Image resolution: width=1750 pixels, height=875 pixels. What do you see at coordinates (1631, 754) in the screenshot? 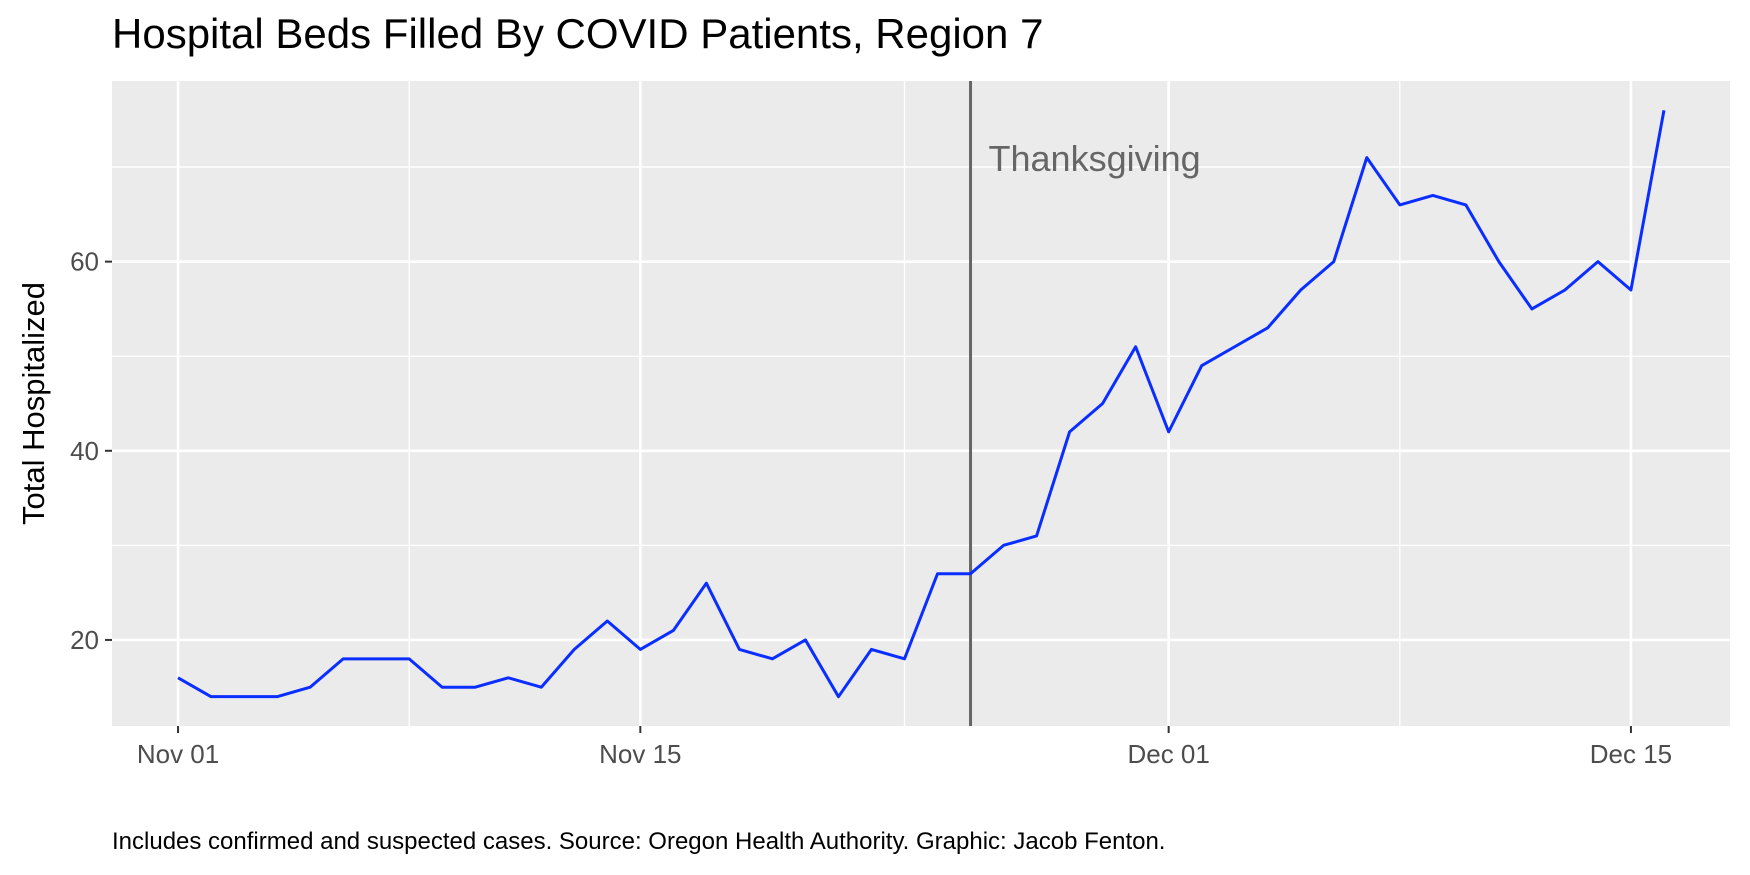
I see `x-tick-label: Dec 15` at bounding box center [1631, 754].